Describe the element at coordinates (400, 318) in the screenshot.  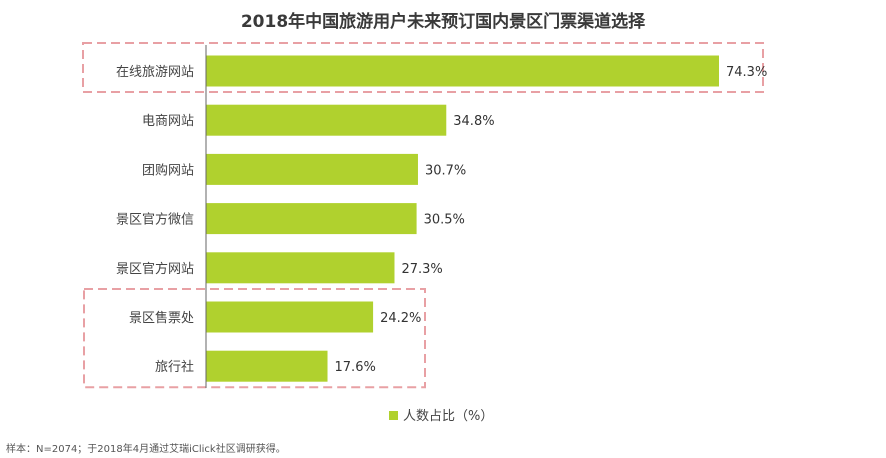
I see `data-label: 24.2%` at that location.